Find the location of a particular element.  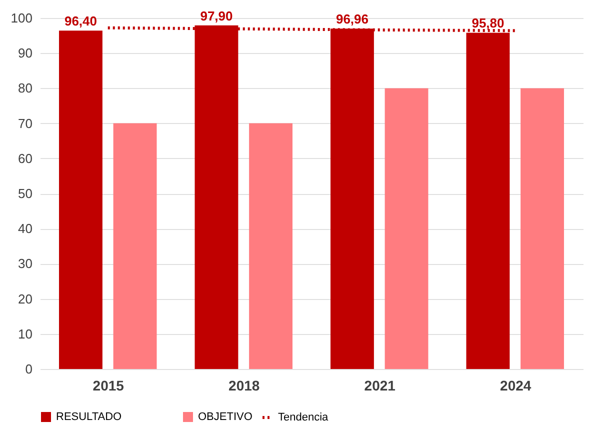

x-tick-label: 2018 is located at coordinates (244, 386).